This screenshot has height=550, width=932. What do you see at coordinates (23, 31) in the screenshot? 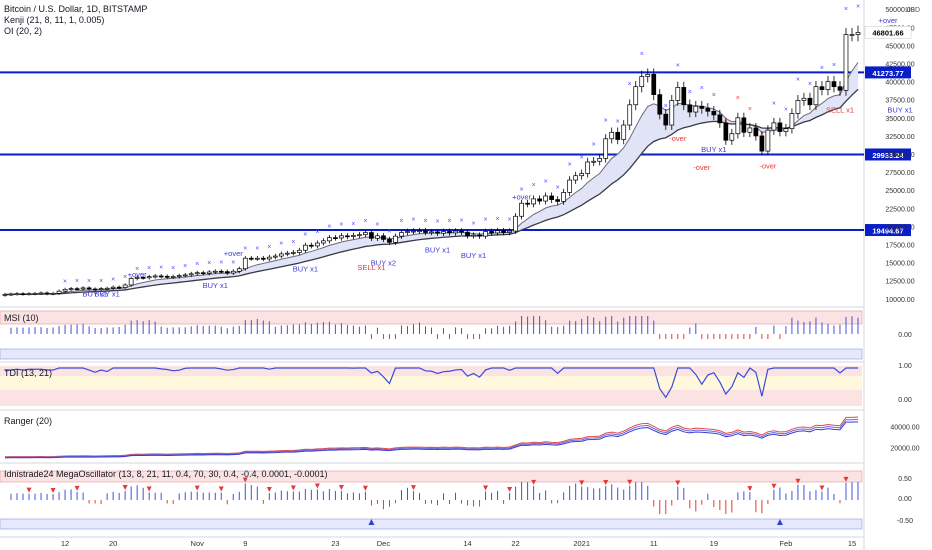
I see `oi-label: OI (20, 2)` at bounding box center [23, 31].